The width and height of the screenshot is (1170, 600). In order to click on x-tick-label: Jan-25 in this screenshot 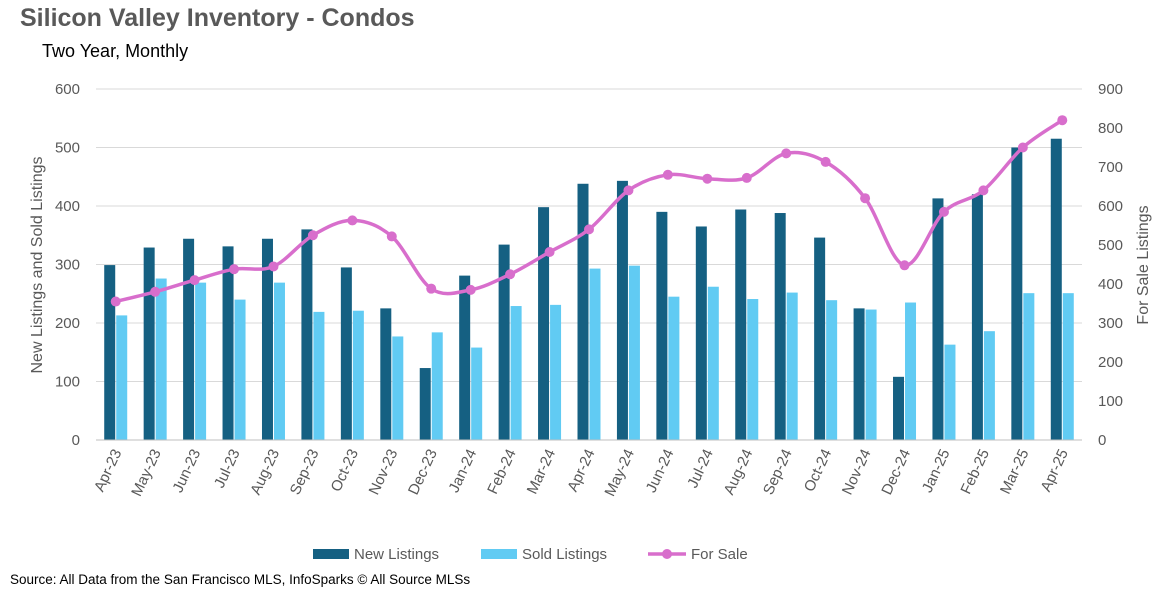, I will do `click(936, 471)`.